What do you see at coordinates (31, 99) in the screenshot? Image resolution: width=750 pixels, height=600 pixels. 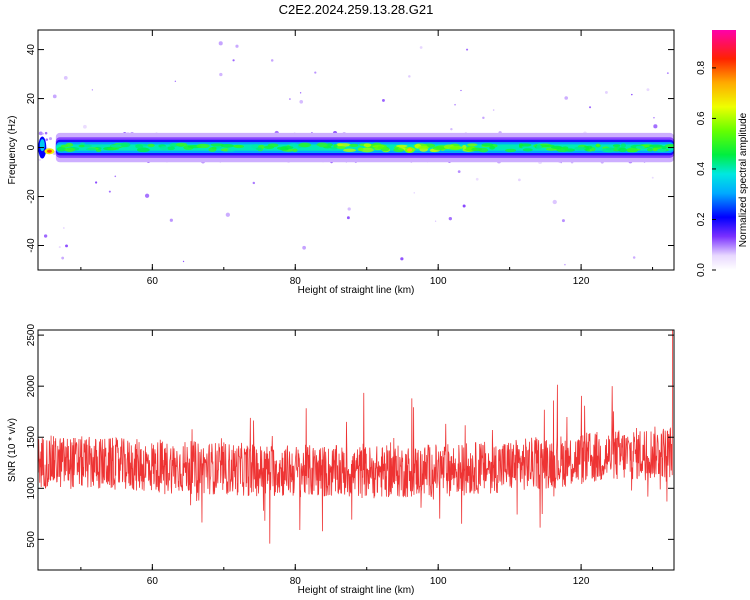 I see `y-tick-label: 20` at bounding box center [31, 99].